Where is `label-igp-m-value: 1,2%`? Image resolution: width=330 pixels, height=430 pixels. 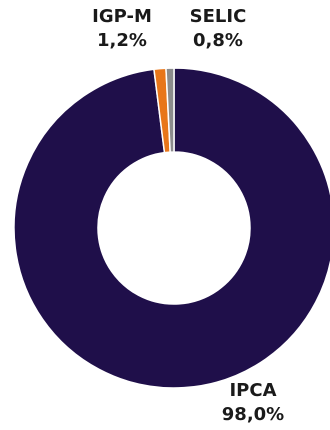
label-igp-m-value: 1,2% is located at coordinates (122, 40).